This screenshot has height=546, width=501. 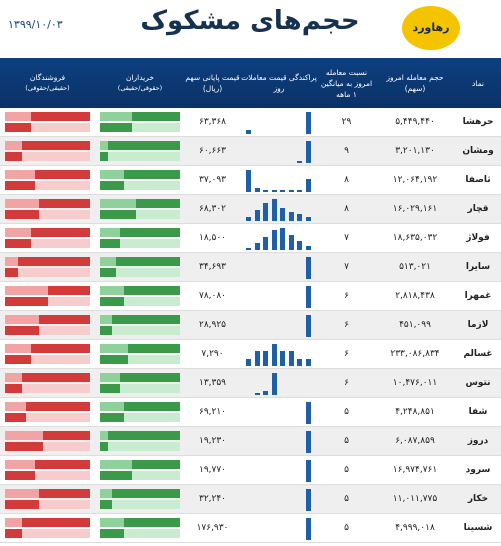 I want to click on symbol-cell: شسینا, so click(x=478, y=528).